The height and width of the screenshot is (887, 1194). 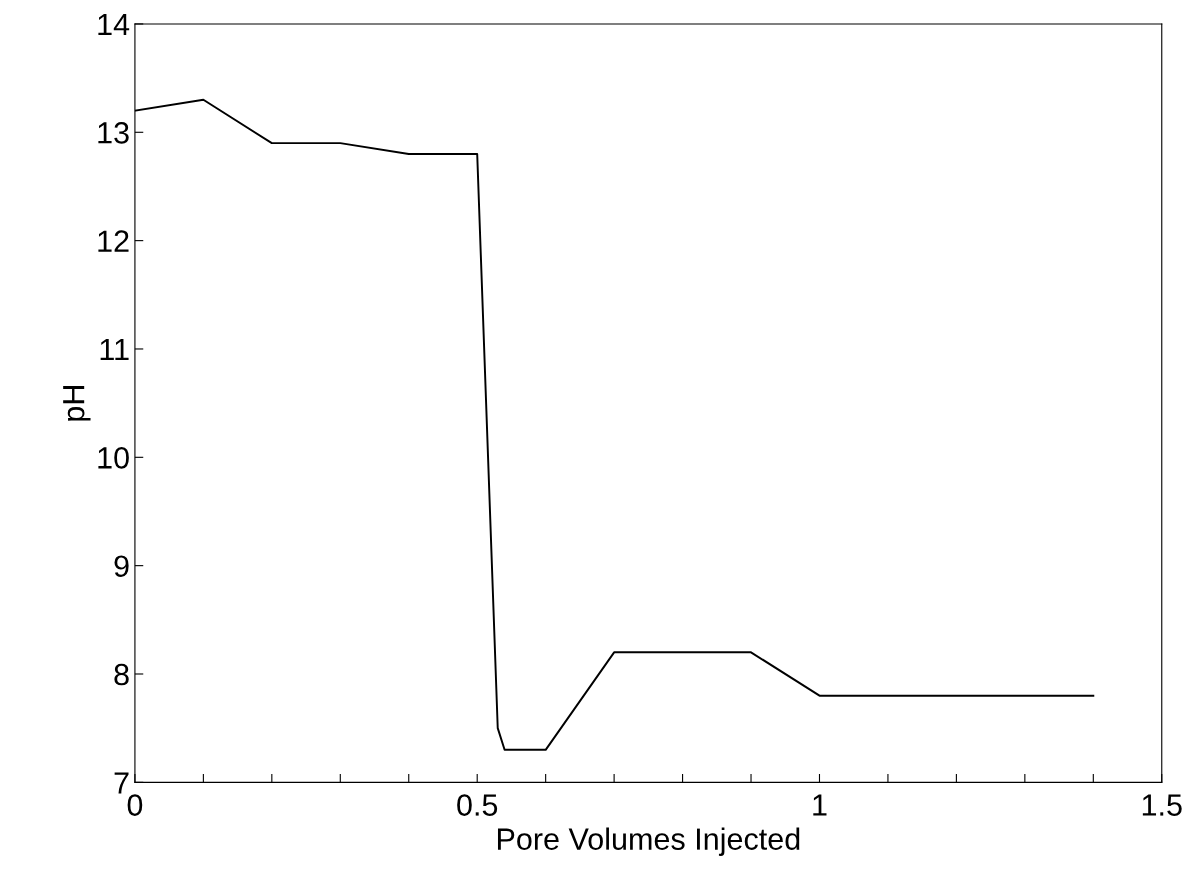 I want to click on y-tick-label: 11, so click(x=114, y=350).